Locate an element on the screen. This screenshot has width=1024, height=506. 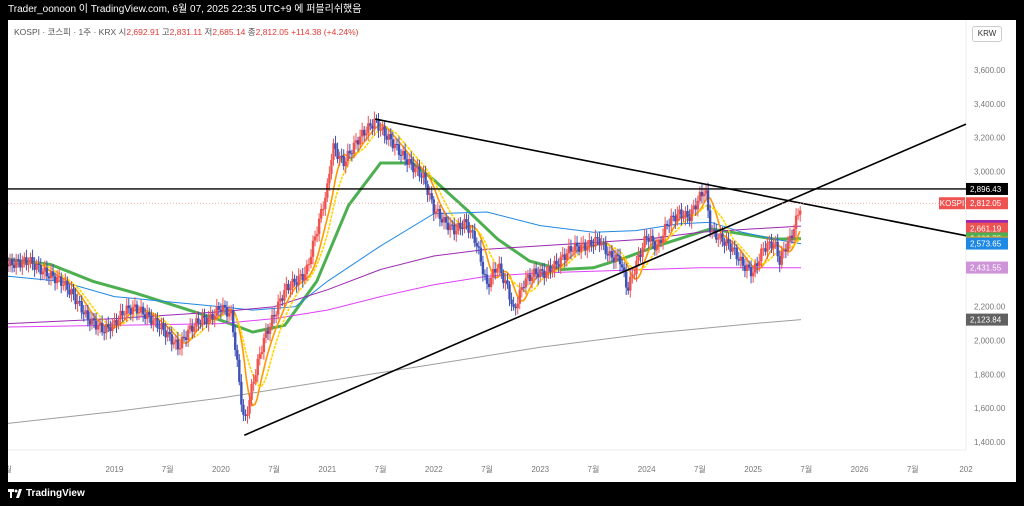
high-value: 2,831.11 is located at coordinates (186, 32).